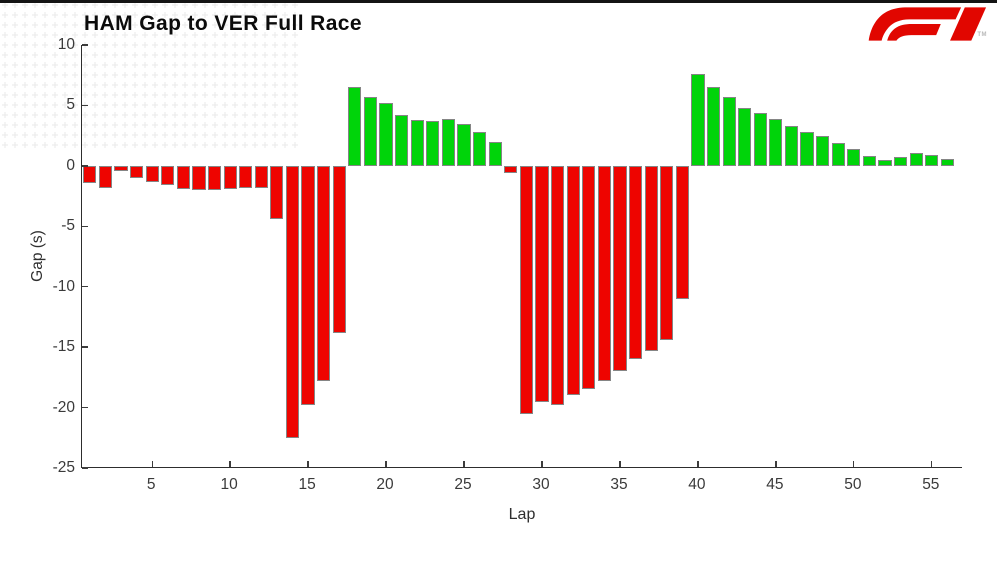  Describe the element at coordinates (223, 23) in the screenshot. I see `chart-title: HAM Gap to VER Full Race` at that location.